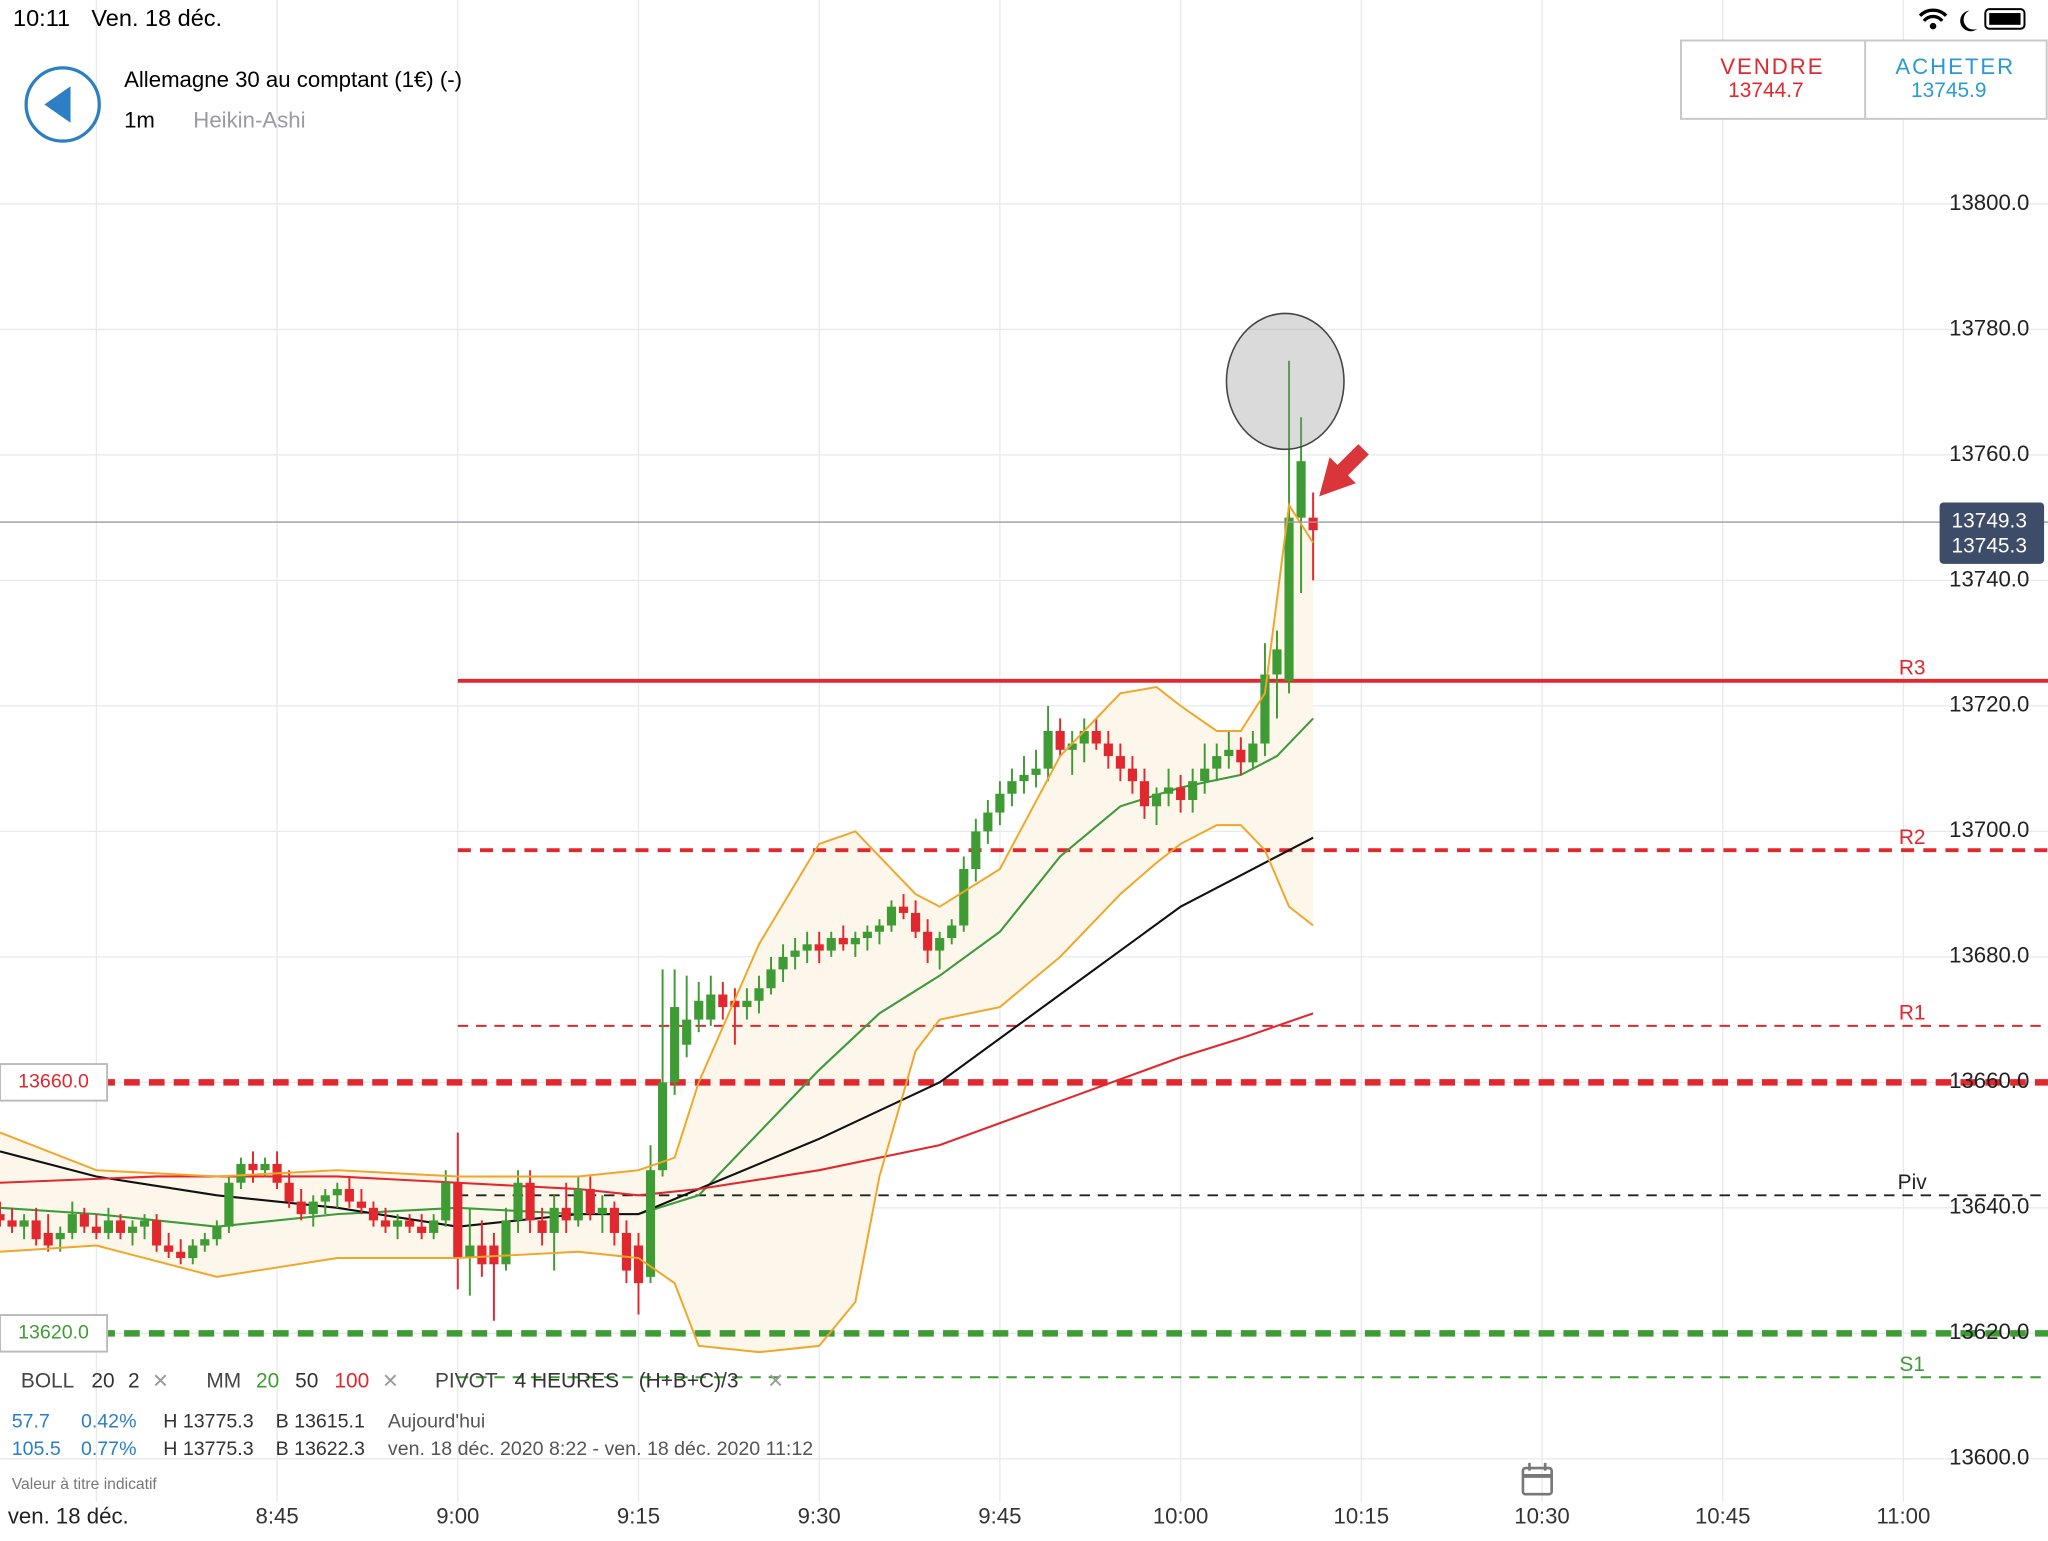 Image resolution: width=2048 pixels, height=1541 pixels. Describe the element at coordinates (1537, 1479) in the screenshot. I see `calendar-icon` at that location.